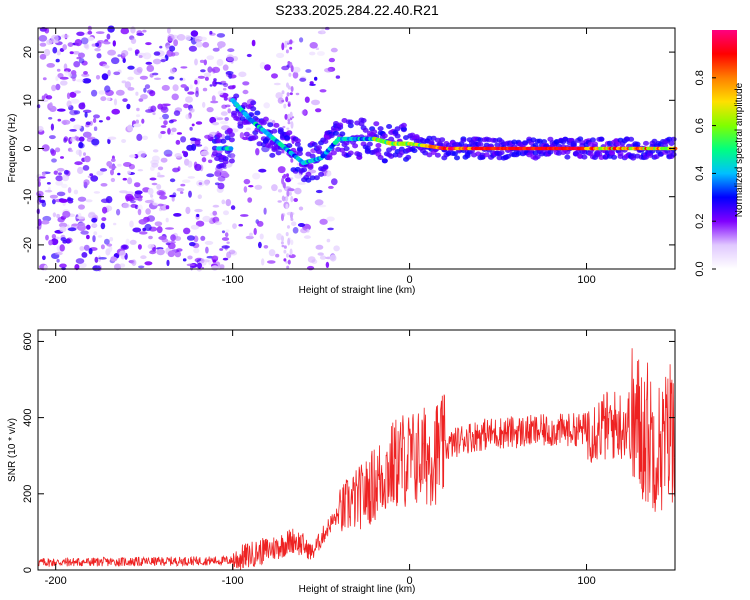 This screenshot has height=600, width=750. What do you see at coordinates (28, 100) in the screenshot?
I see `y-tick-label: 10` at bounding box center [28, 100].